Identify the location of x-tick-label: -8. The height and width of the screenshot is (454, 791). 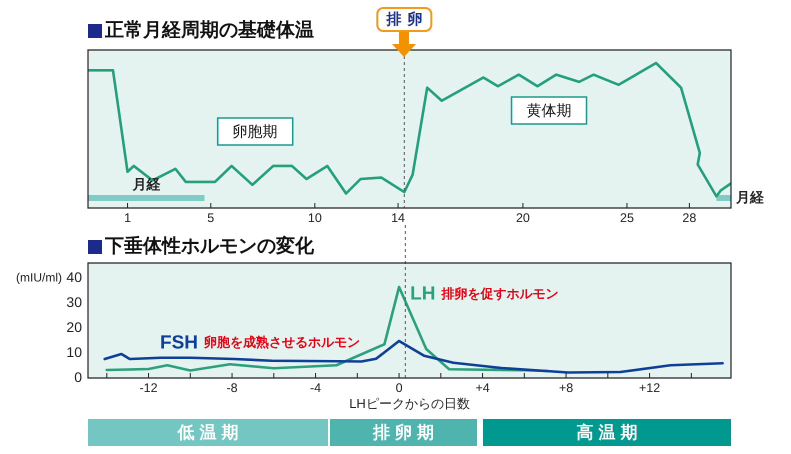
(232, 387).